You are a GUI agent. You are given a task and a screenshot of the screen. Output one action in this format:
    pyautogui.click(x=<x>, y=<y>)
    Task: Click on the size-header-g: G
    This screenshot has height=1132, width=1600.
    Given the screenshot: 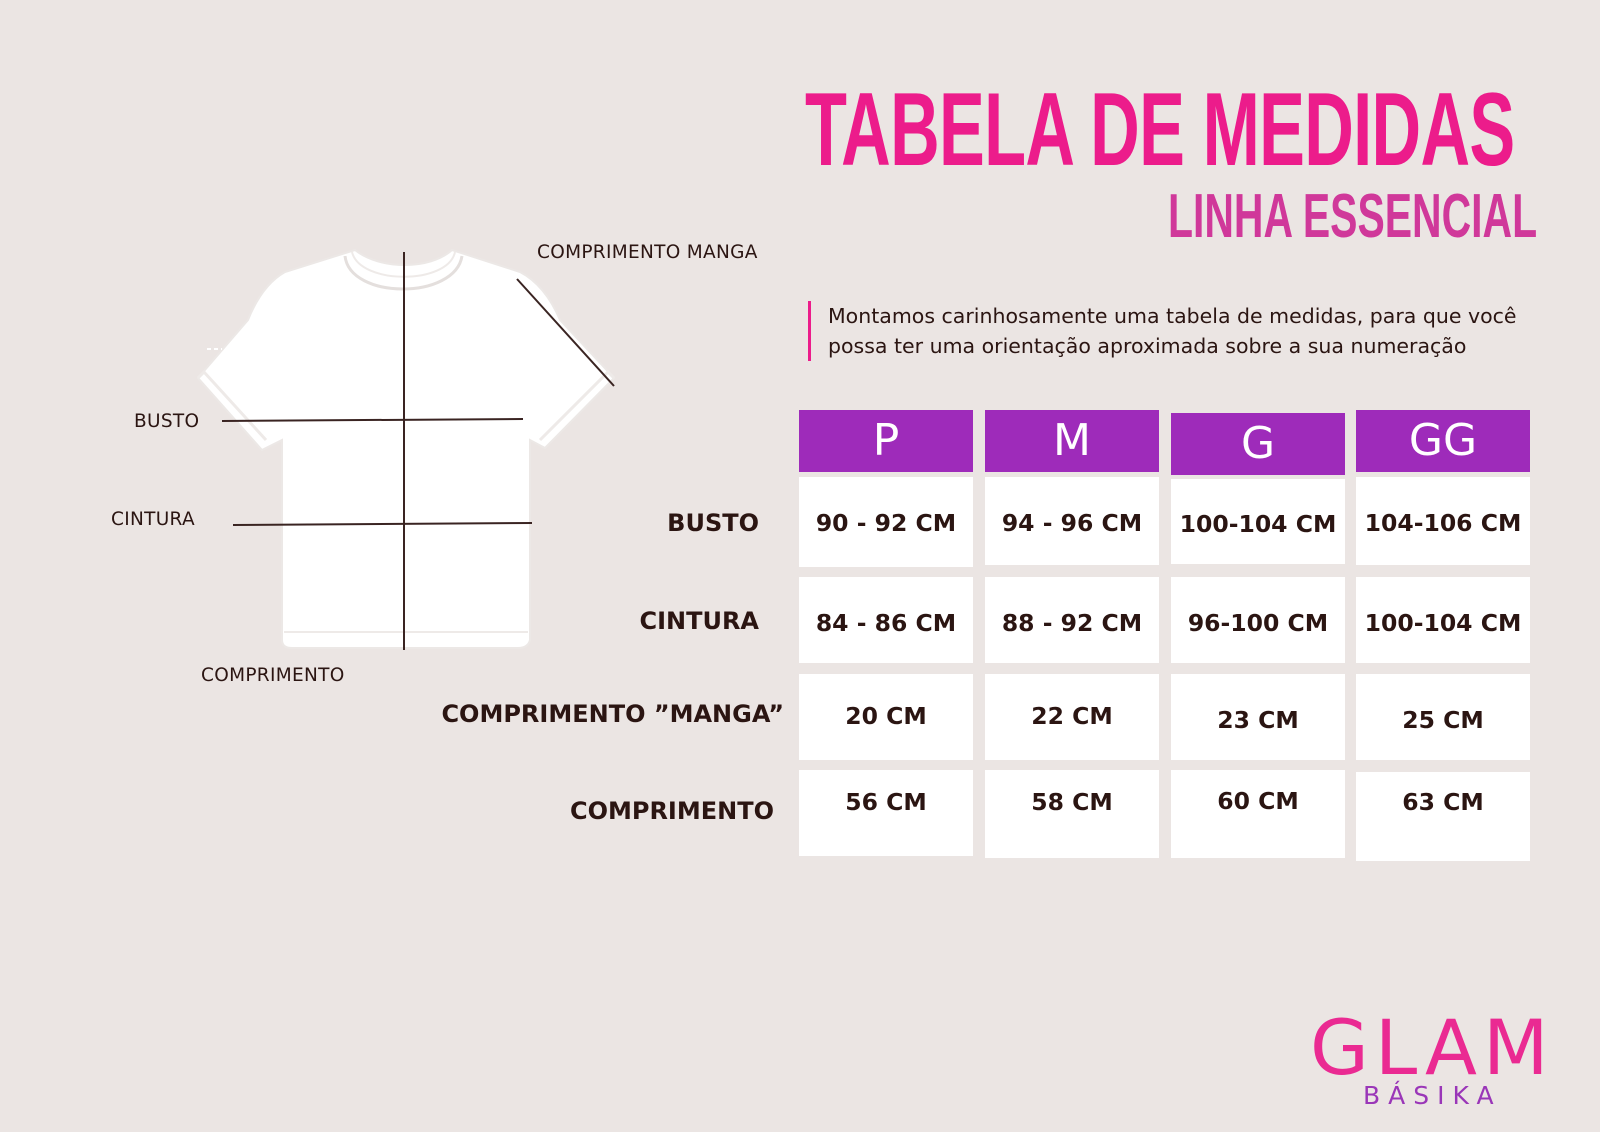 What is the action you would take?
    pyautogui.click(x=1258, y=444)
    